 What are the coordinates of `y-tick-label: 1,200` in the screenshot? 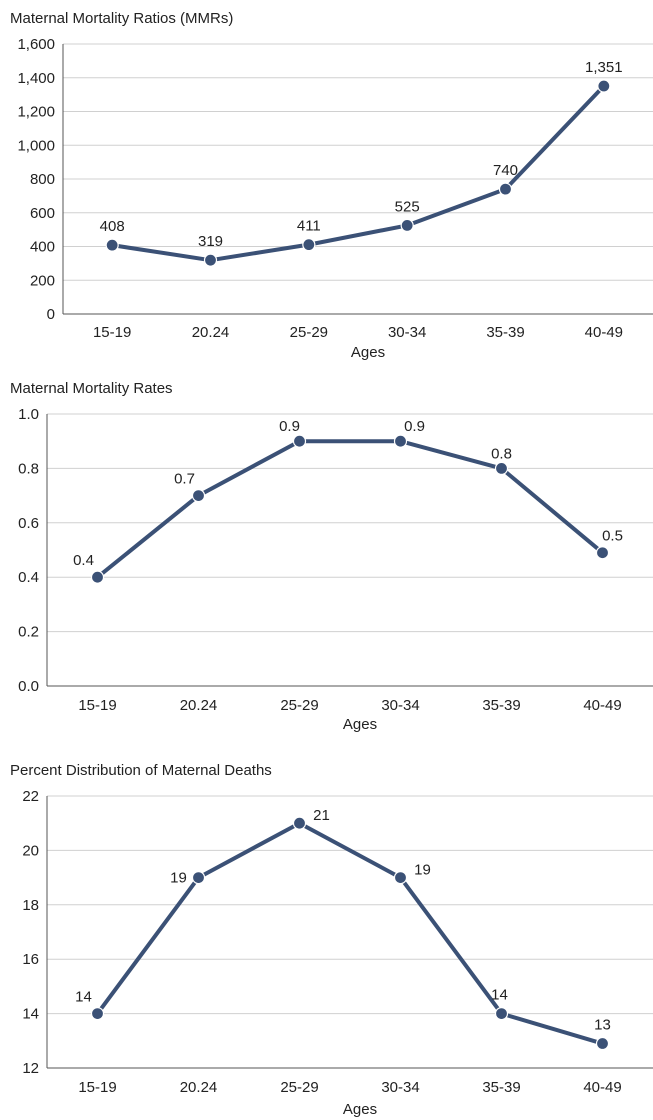 It's located at (36, 112).